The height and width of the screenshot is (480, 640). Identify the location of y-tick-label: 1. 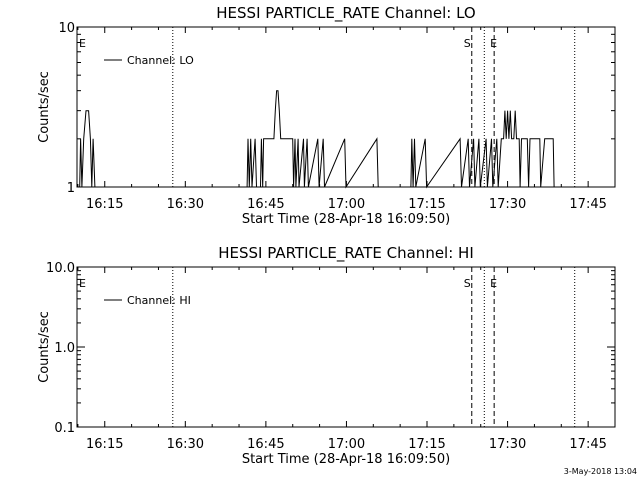
(71, 188).